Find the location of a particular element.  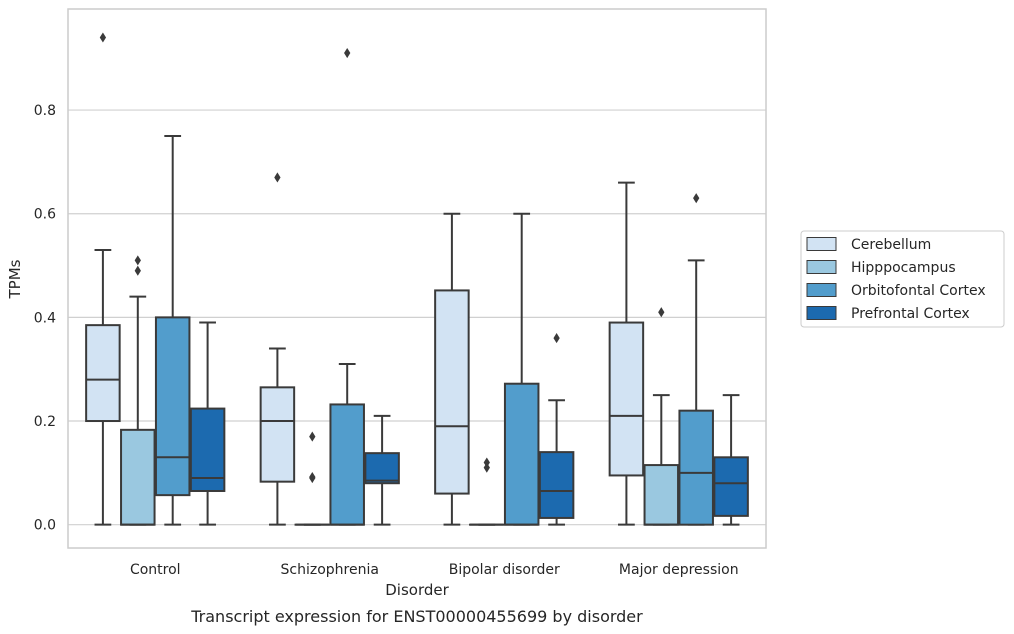

x-tick-label: Control is located at coordinates (155, 570).